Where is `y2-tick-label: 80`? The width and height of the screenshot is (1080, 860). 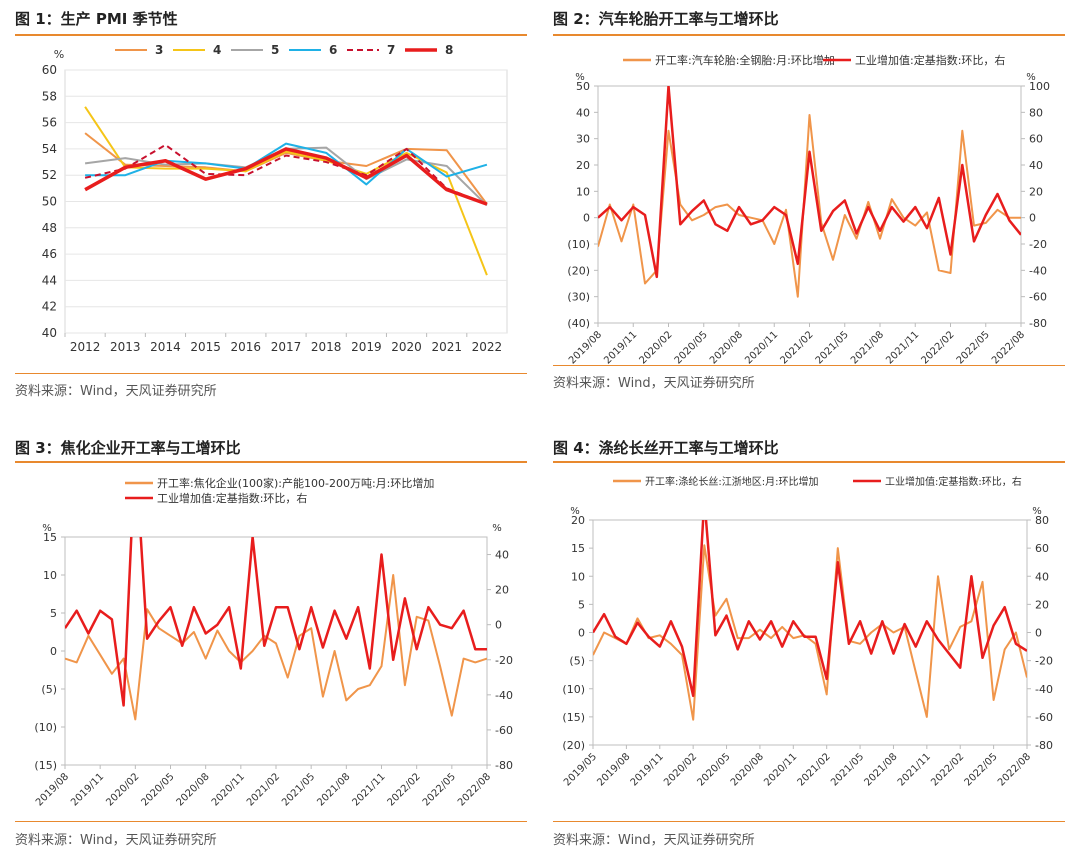 y2-tick-label: 80 is located at coordinates (1036, 112).